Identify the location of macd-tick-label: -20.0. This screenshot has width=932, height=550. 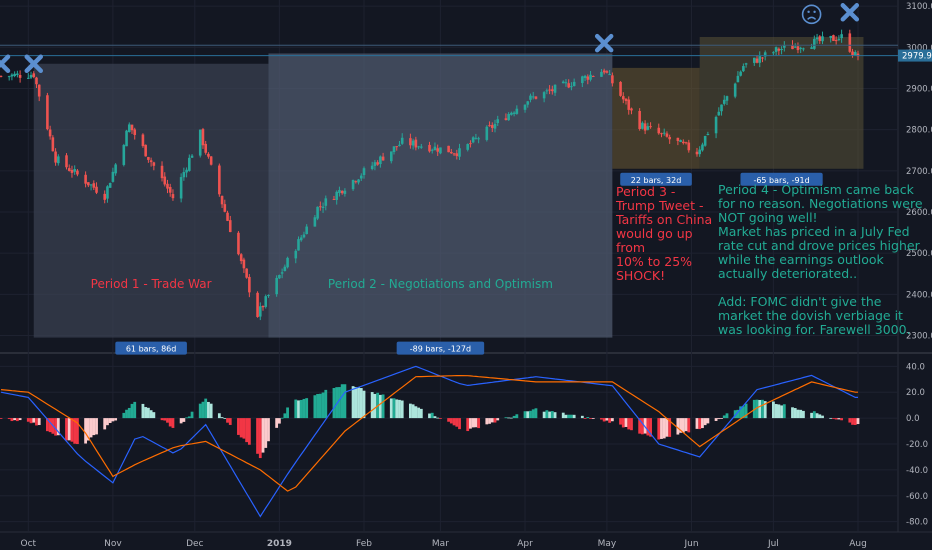
(917, 445).